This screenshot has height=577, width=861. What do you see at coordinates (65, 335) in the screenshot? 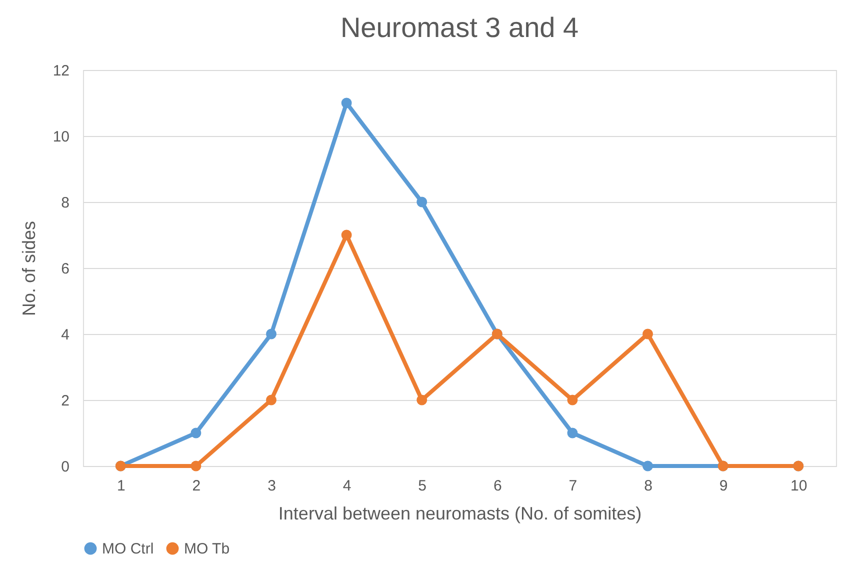
I see `y-tick-label: 4` at bounding box center [65, 335].